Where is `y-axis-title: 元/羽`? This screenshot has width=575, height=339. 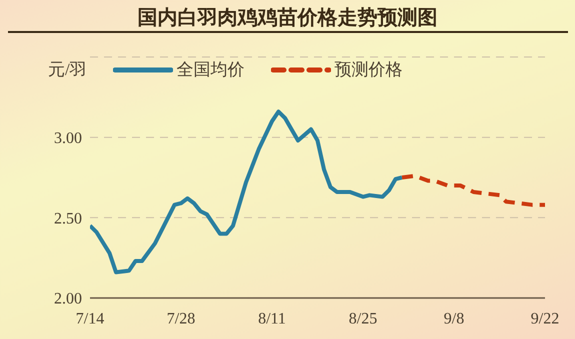 y-axis-title: 元/羽 is located at coordinates (67, 70).